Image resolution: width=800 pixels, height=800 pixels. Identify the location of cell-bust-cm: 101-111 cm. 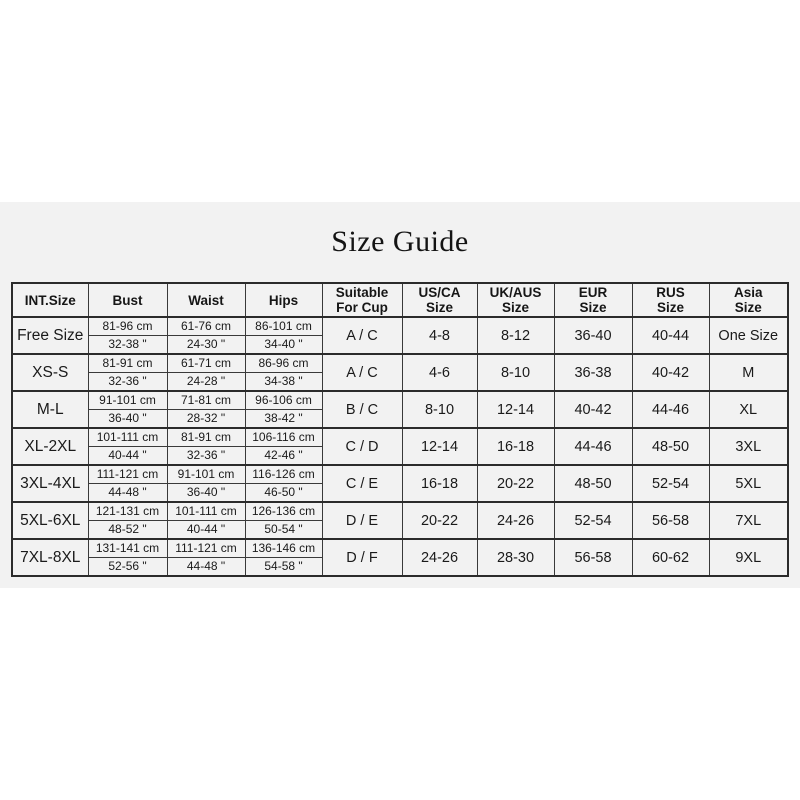
(127, 437).